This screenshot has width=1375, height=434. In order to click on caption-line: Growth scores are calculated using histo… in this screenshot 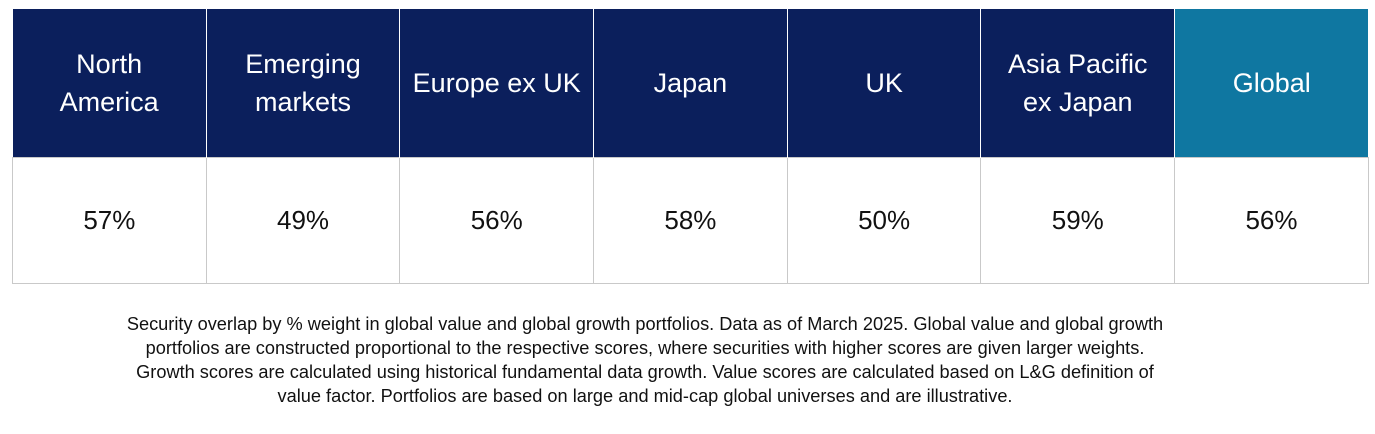, I will do `click(645, 372)`.